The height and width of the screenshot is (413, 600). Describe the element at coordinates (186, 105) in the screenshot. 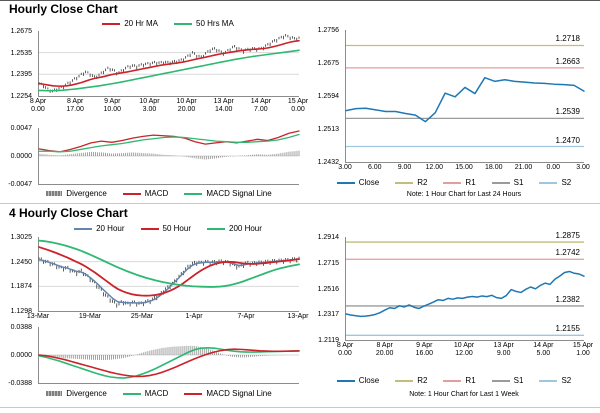

I see `x-tick-label: 10 Apr 20.00` at that location.